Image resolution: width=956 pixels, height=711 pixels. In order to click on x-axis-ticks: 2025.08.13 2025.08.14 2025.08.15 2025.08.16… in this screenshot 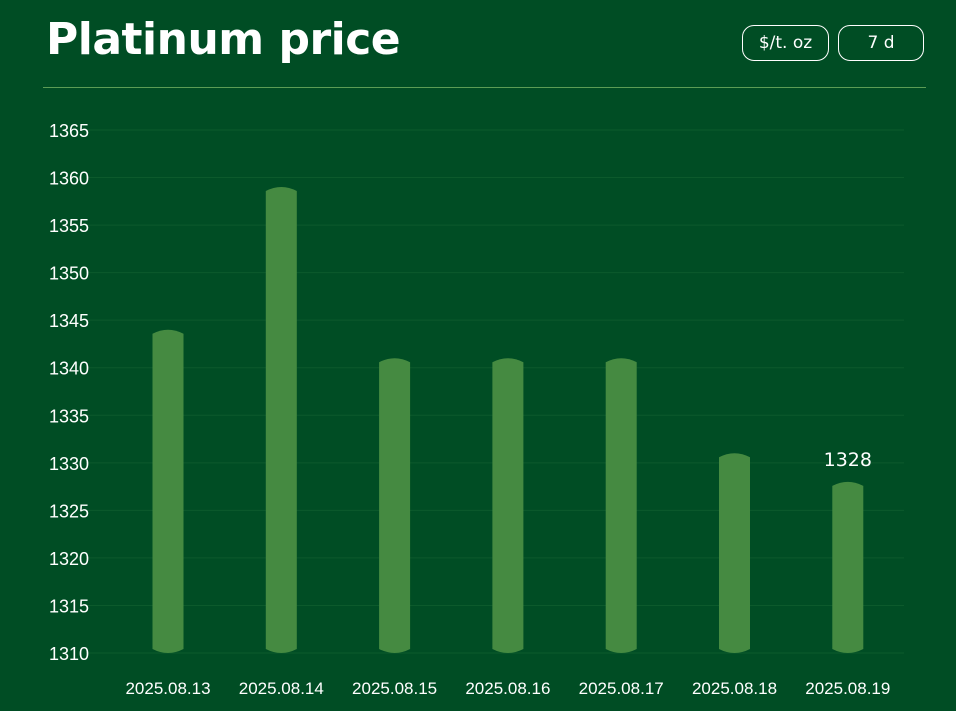, I will do `click(507, 688)`.